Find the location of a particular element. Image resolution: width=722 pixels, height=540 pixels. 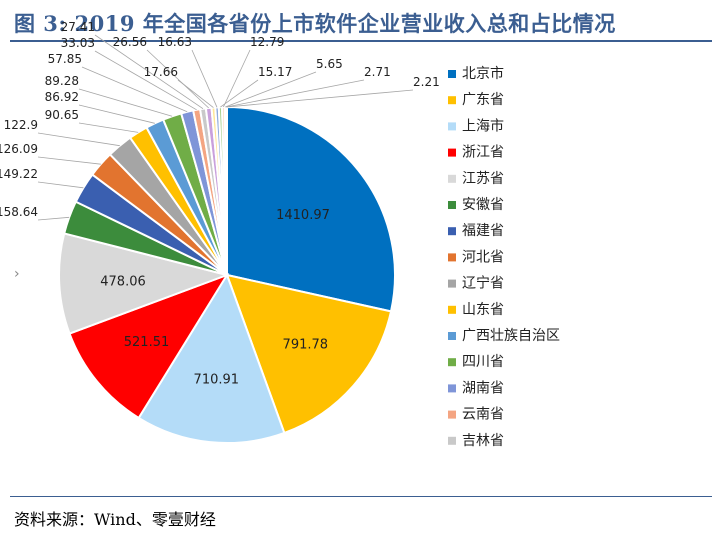

data-label: 15.17 is located at coordinates (275, 72).